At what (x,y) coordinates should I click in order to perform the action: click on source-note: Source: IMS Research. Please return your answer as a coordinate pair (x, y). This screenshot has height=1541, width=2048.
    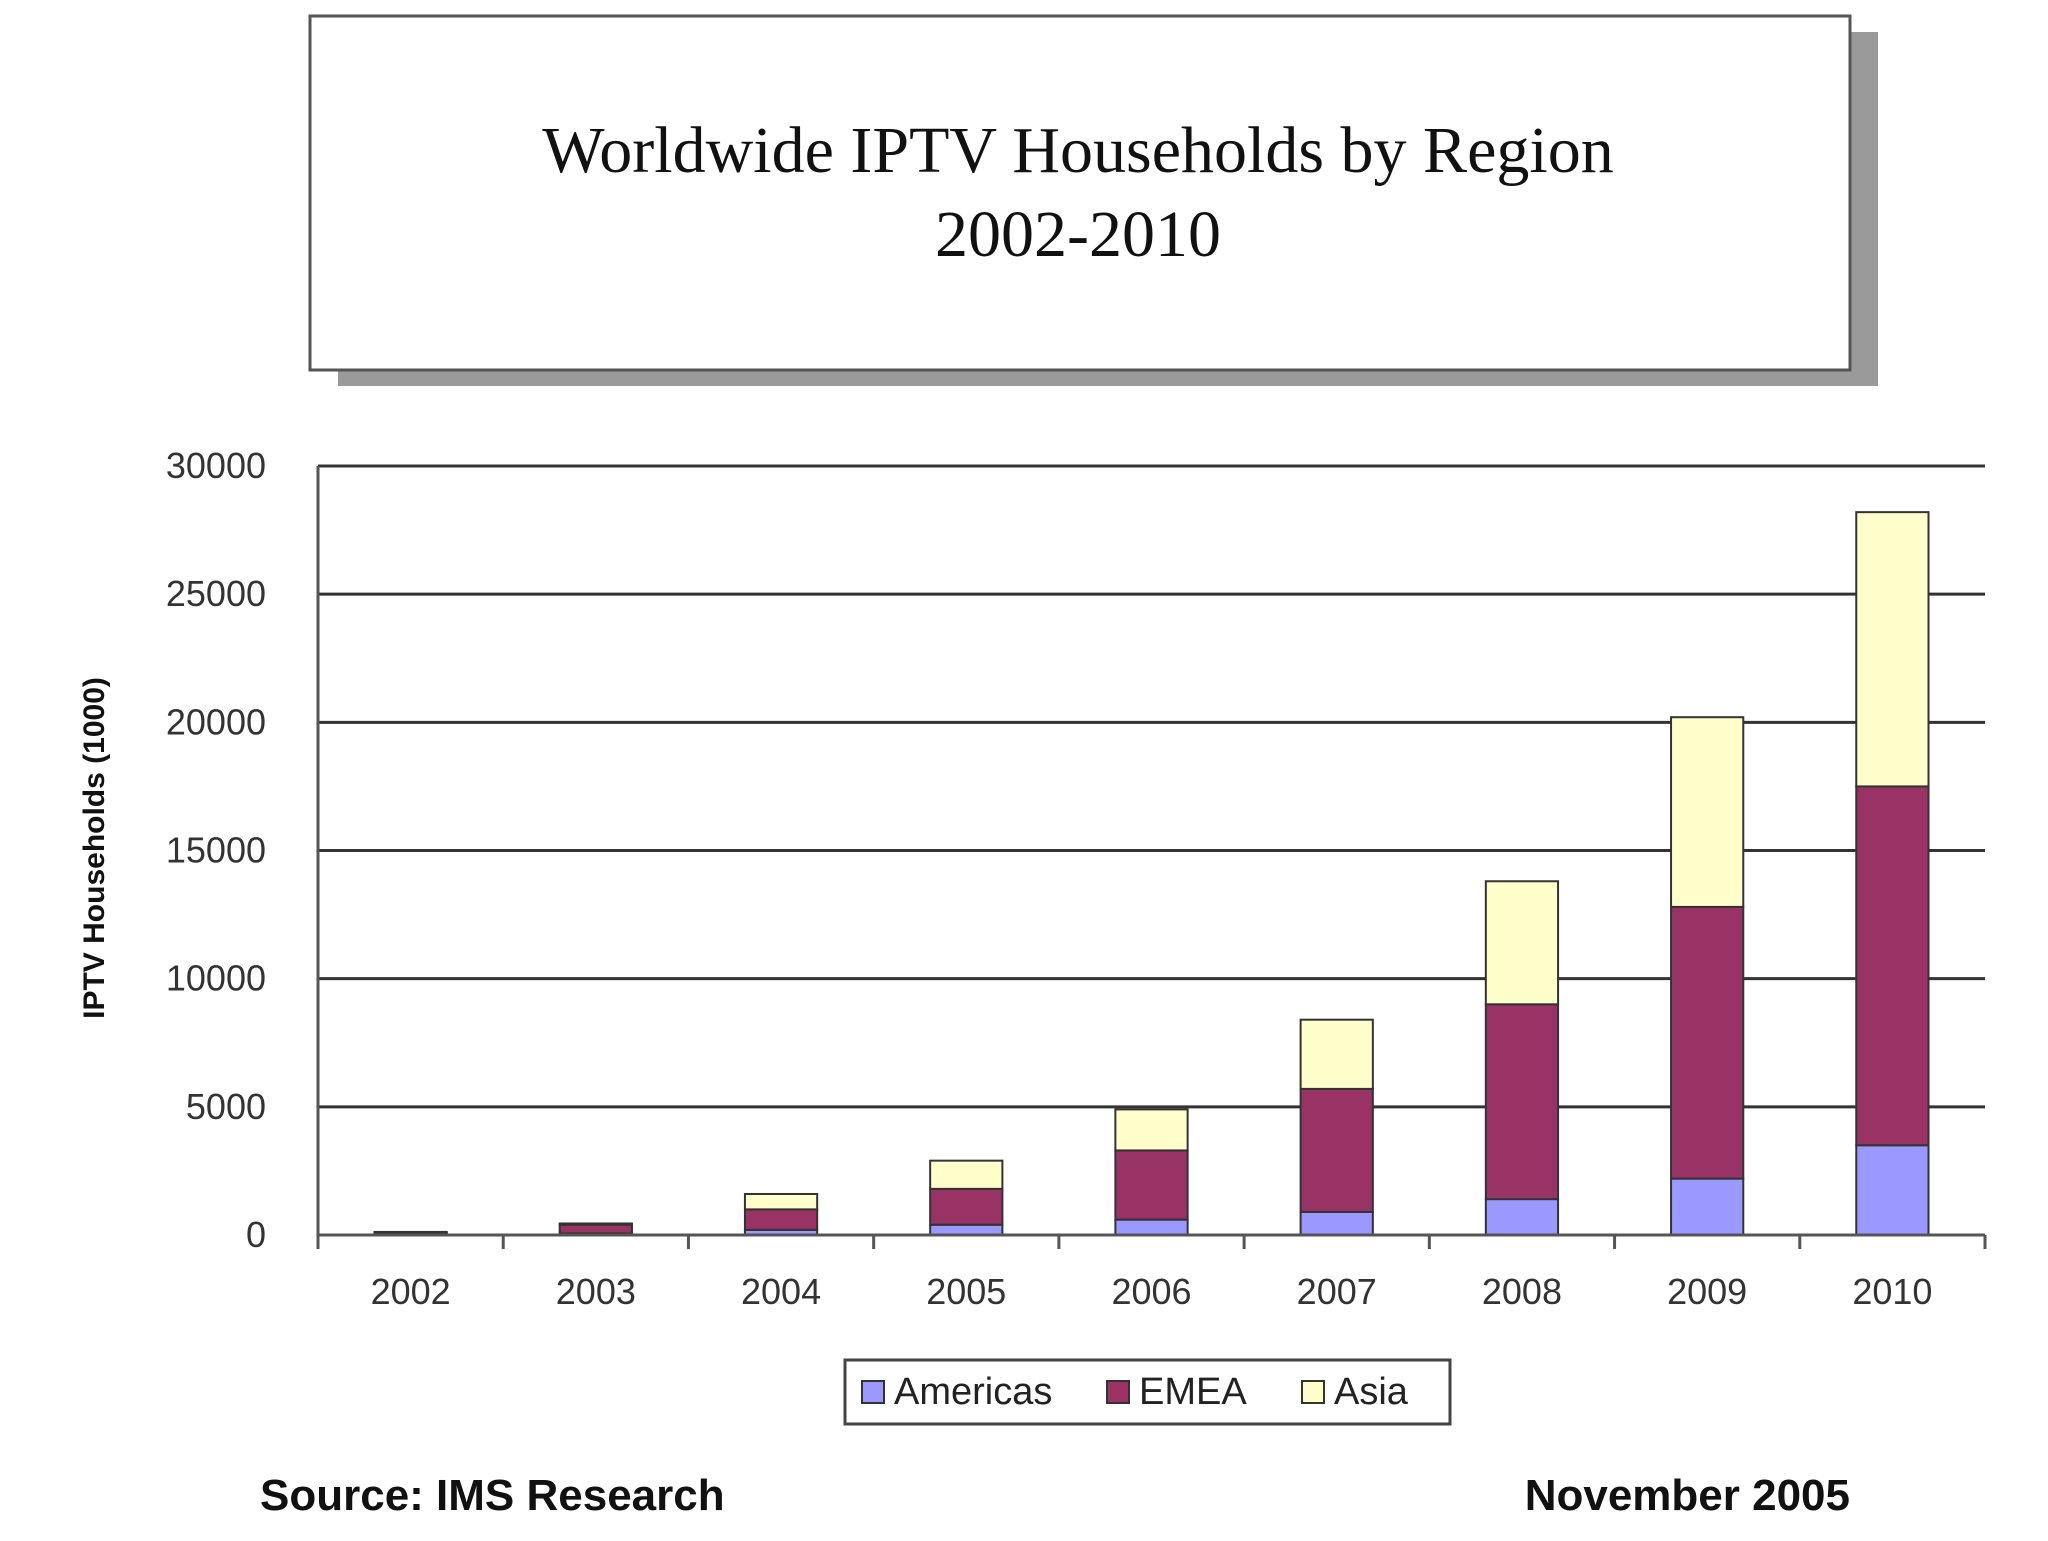
    Looking at the image, I should click on (492, 1495).